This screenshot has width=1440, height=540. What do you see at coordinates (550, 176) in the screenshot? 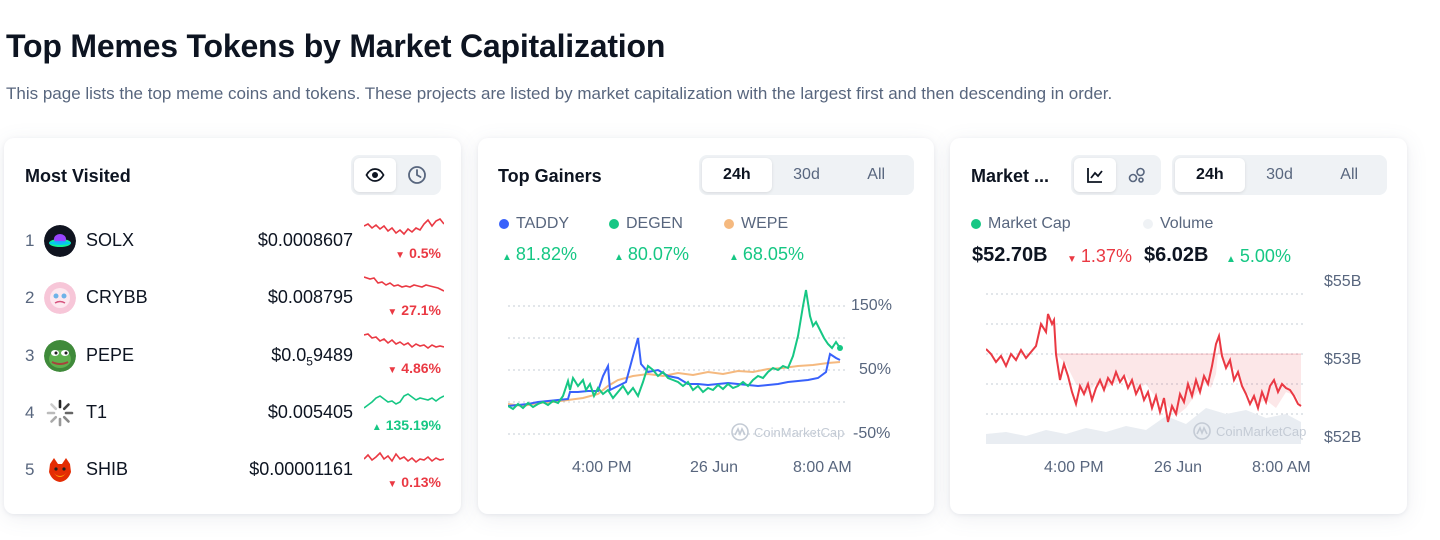
I see `top-gainers-title: Top Gainers` at bounding box center [550, 176].